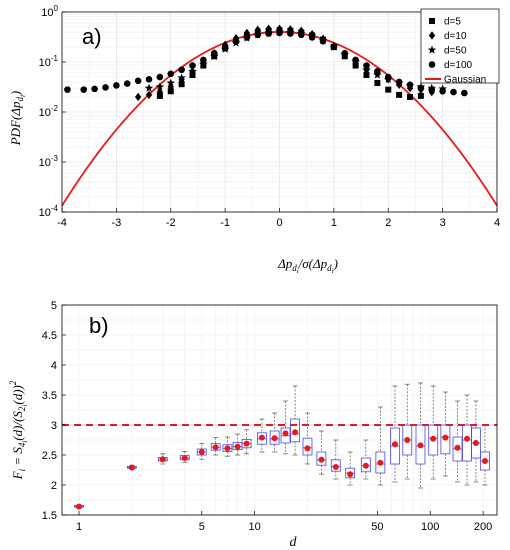  I want to click on x-tick-label: 2, so click(388, 223).